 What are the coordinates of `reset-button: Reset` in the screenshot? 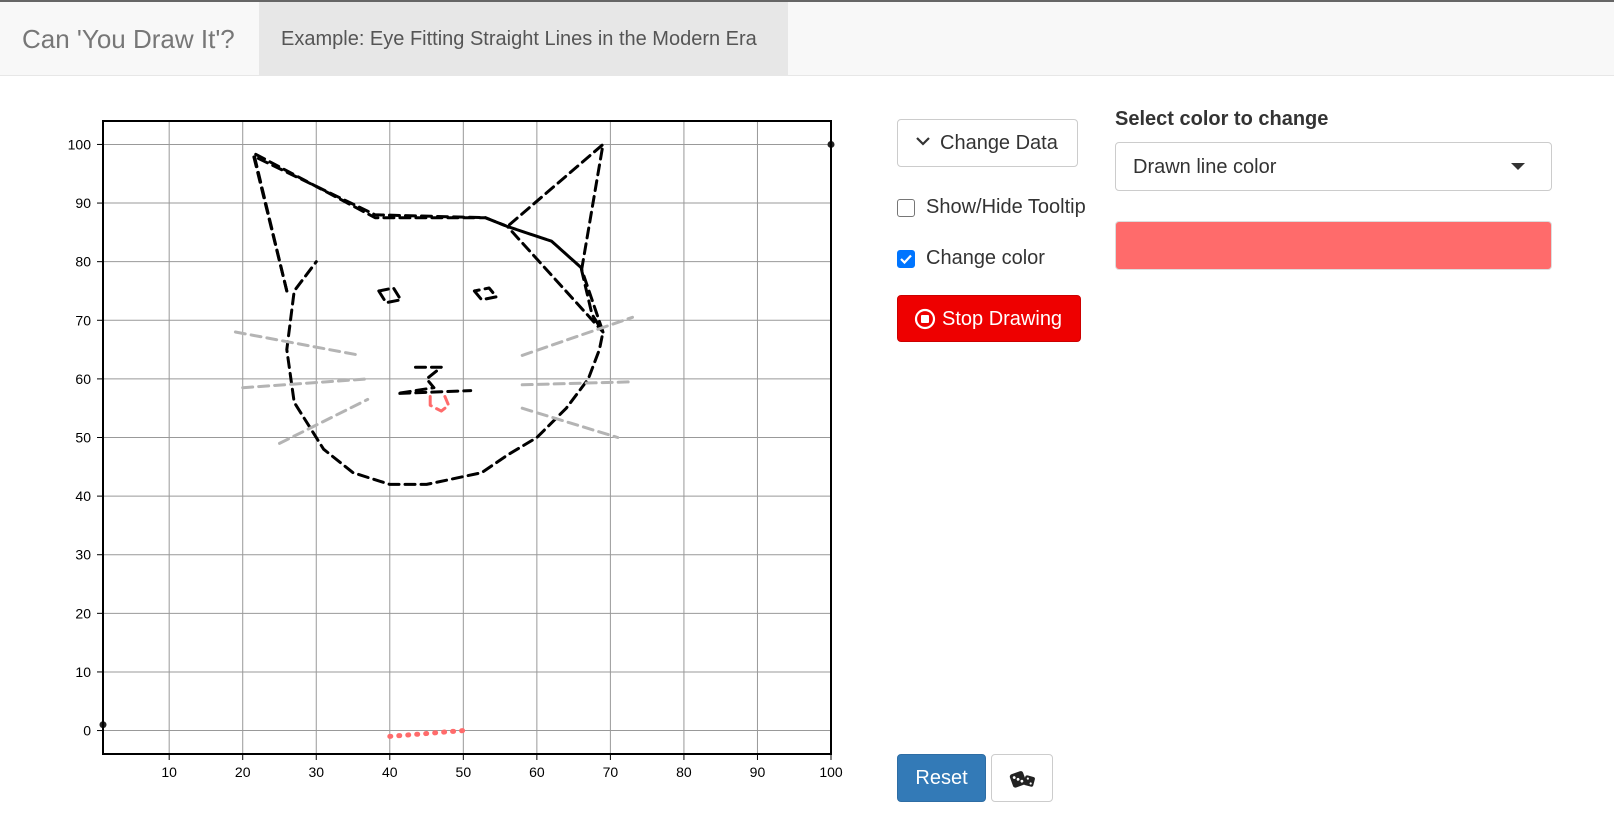 It's located at (941, 778).